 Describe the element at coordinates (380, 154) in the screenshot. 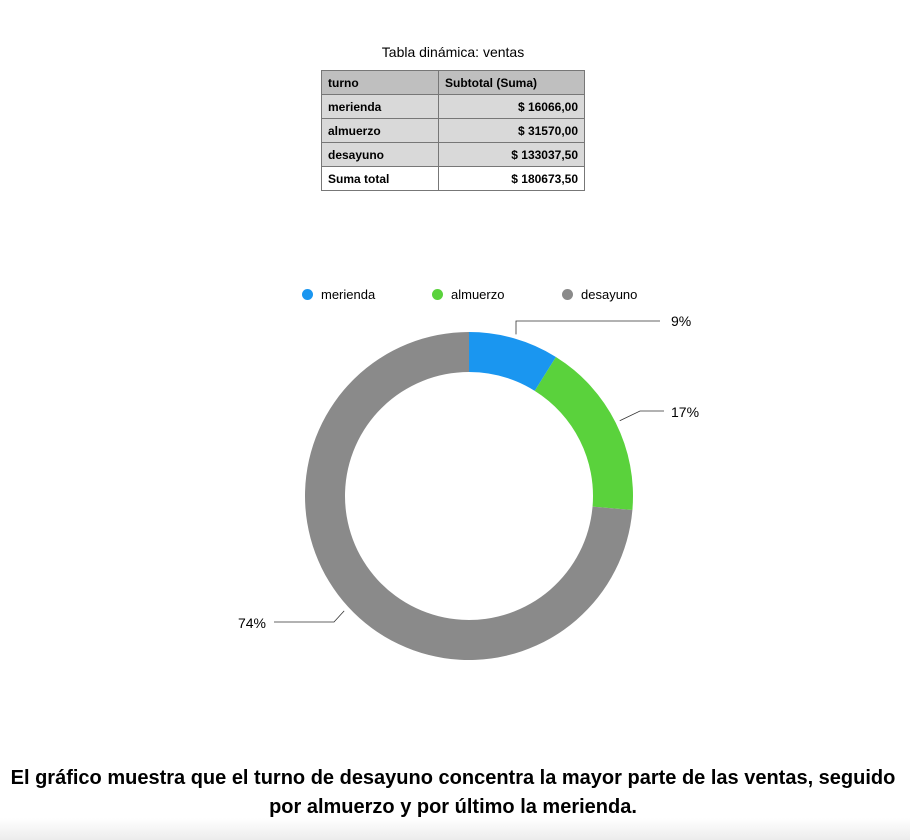

I see `table-cell-turno: desayuno` at that location.